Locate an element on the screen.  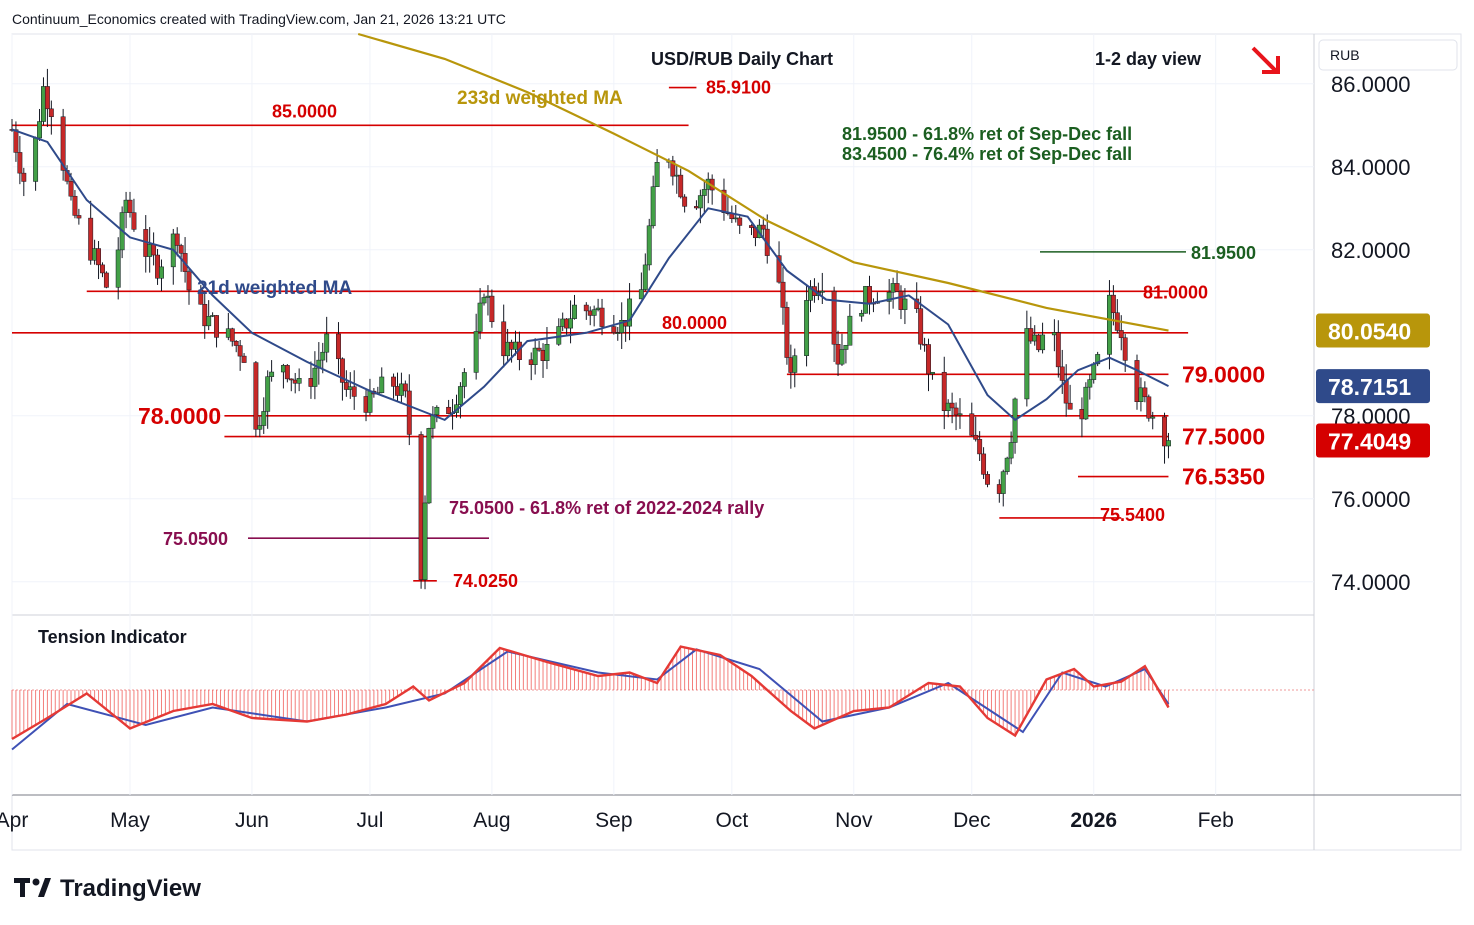
tension-line is located at coordinates (590, 693).